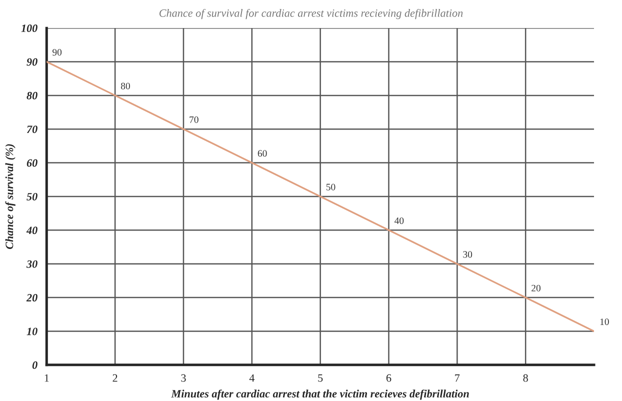 This screenshot has height=401, width=622. What do you see at coordinates (331, 187) in the screenshot?
I see `data-label: 50` at bounding box center [331, 187].